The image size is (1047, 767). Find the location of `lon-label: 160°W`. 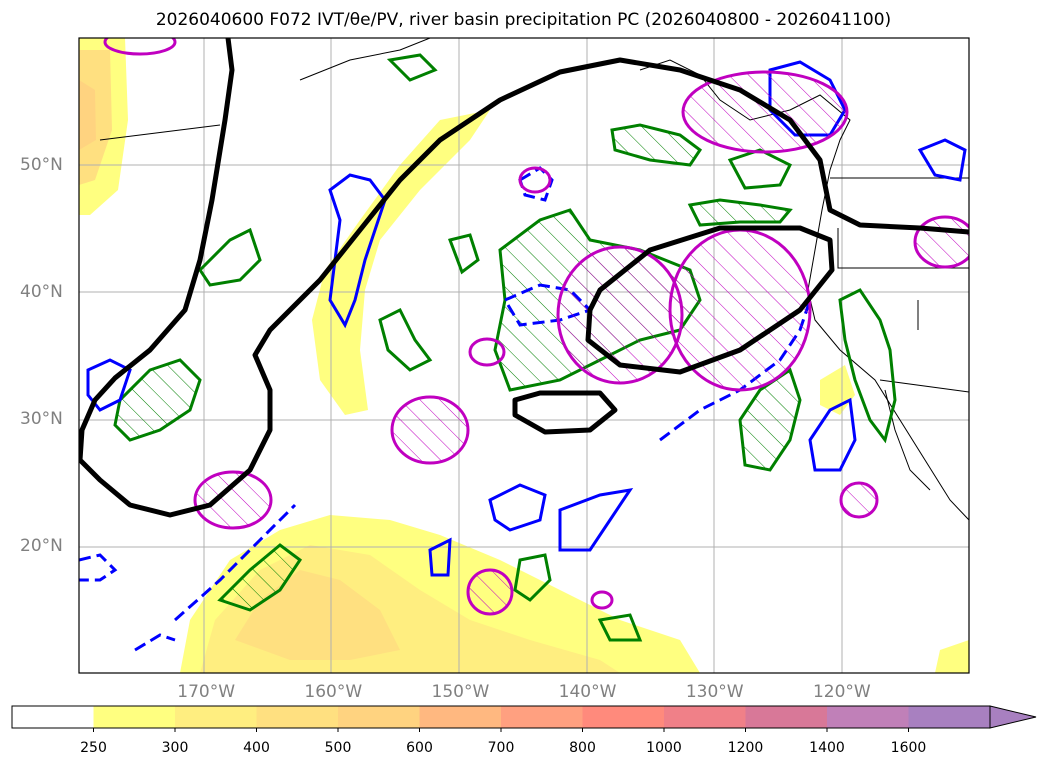

lon-label: 160°W is located at coordinates (333, 692).